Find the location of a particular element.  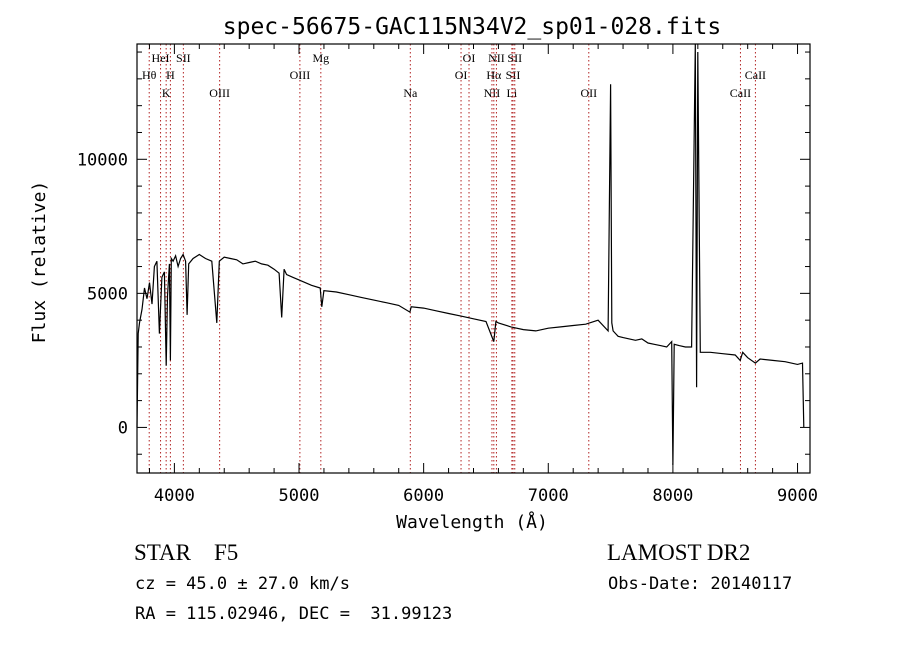

line-label-oii: OII is located at coordinates (588, 93).